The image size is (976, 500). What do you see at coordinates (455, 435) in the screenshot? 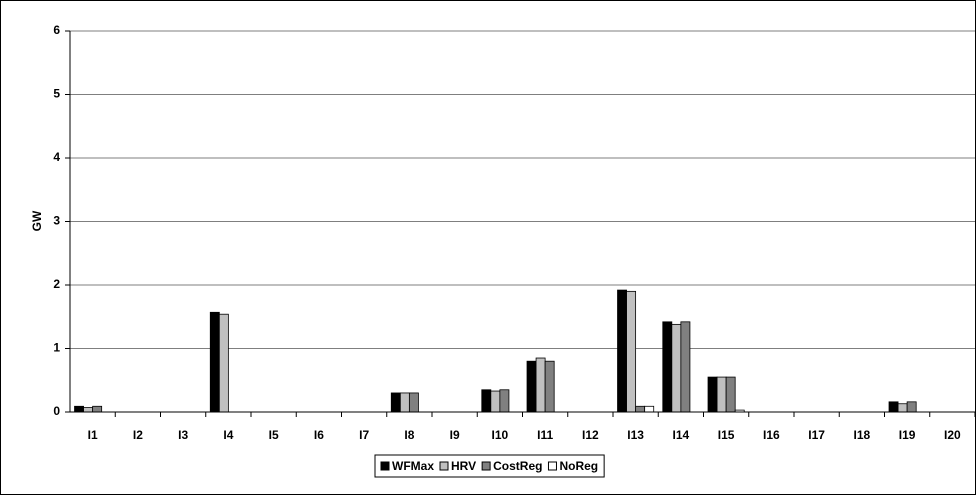
I see `x-tick-label: I9` at bounding box center [455, 435].